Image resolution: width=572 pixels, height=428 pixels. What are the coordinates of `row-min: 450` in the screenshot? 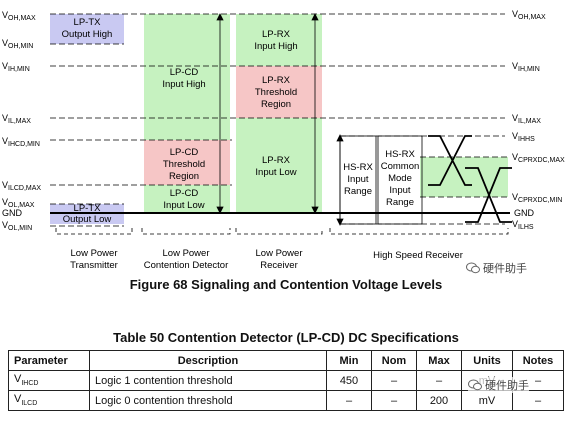 It's located at (349, 380).